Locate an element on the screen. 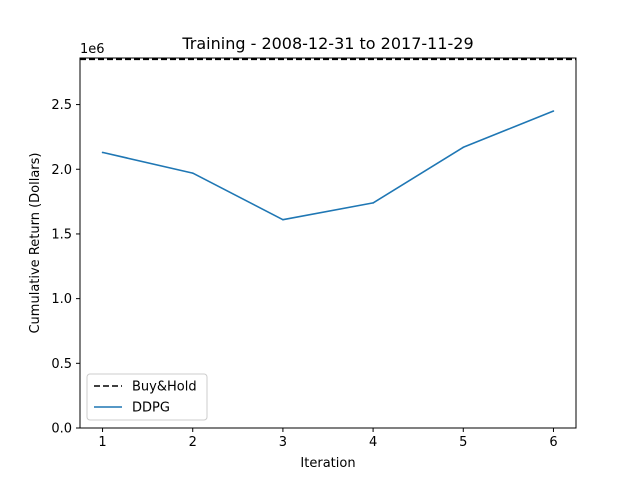 Image resolution: width=640 pixels, height=480 pixels. x-tick-label: 2 is located at coordinates (193, 442).